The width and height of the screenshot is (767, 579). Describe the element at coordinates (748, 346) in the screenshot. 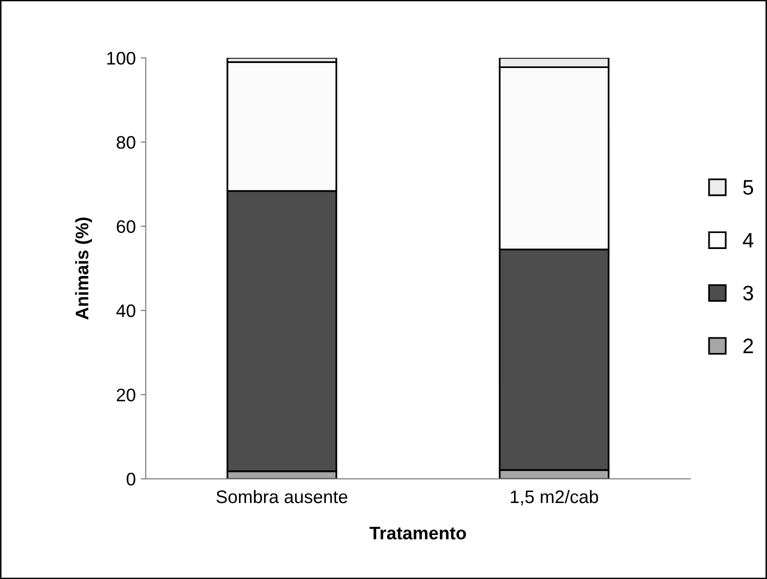

I see `legend-label: 2` at that location.